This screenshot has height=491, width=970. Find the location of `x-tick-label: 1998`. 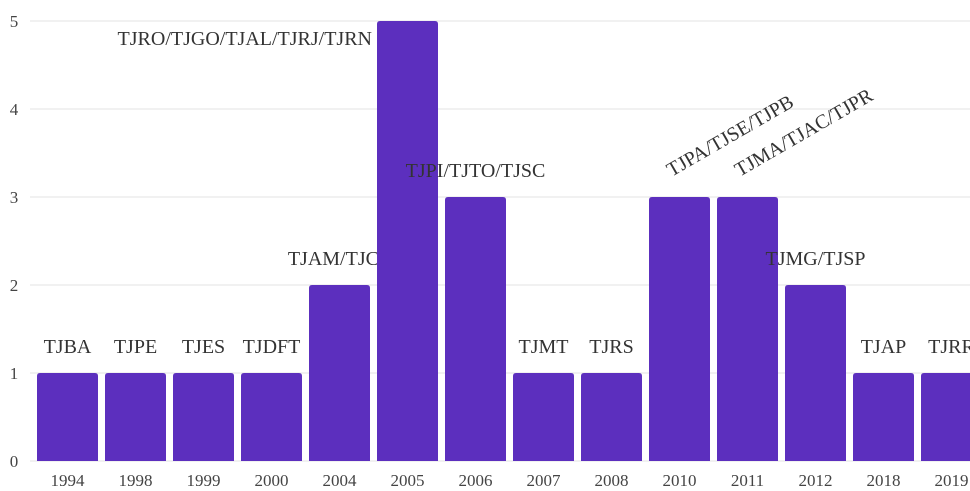

x-tick-label: 1998 is located at coordinates (136, 480).